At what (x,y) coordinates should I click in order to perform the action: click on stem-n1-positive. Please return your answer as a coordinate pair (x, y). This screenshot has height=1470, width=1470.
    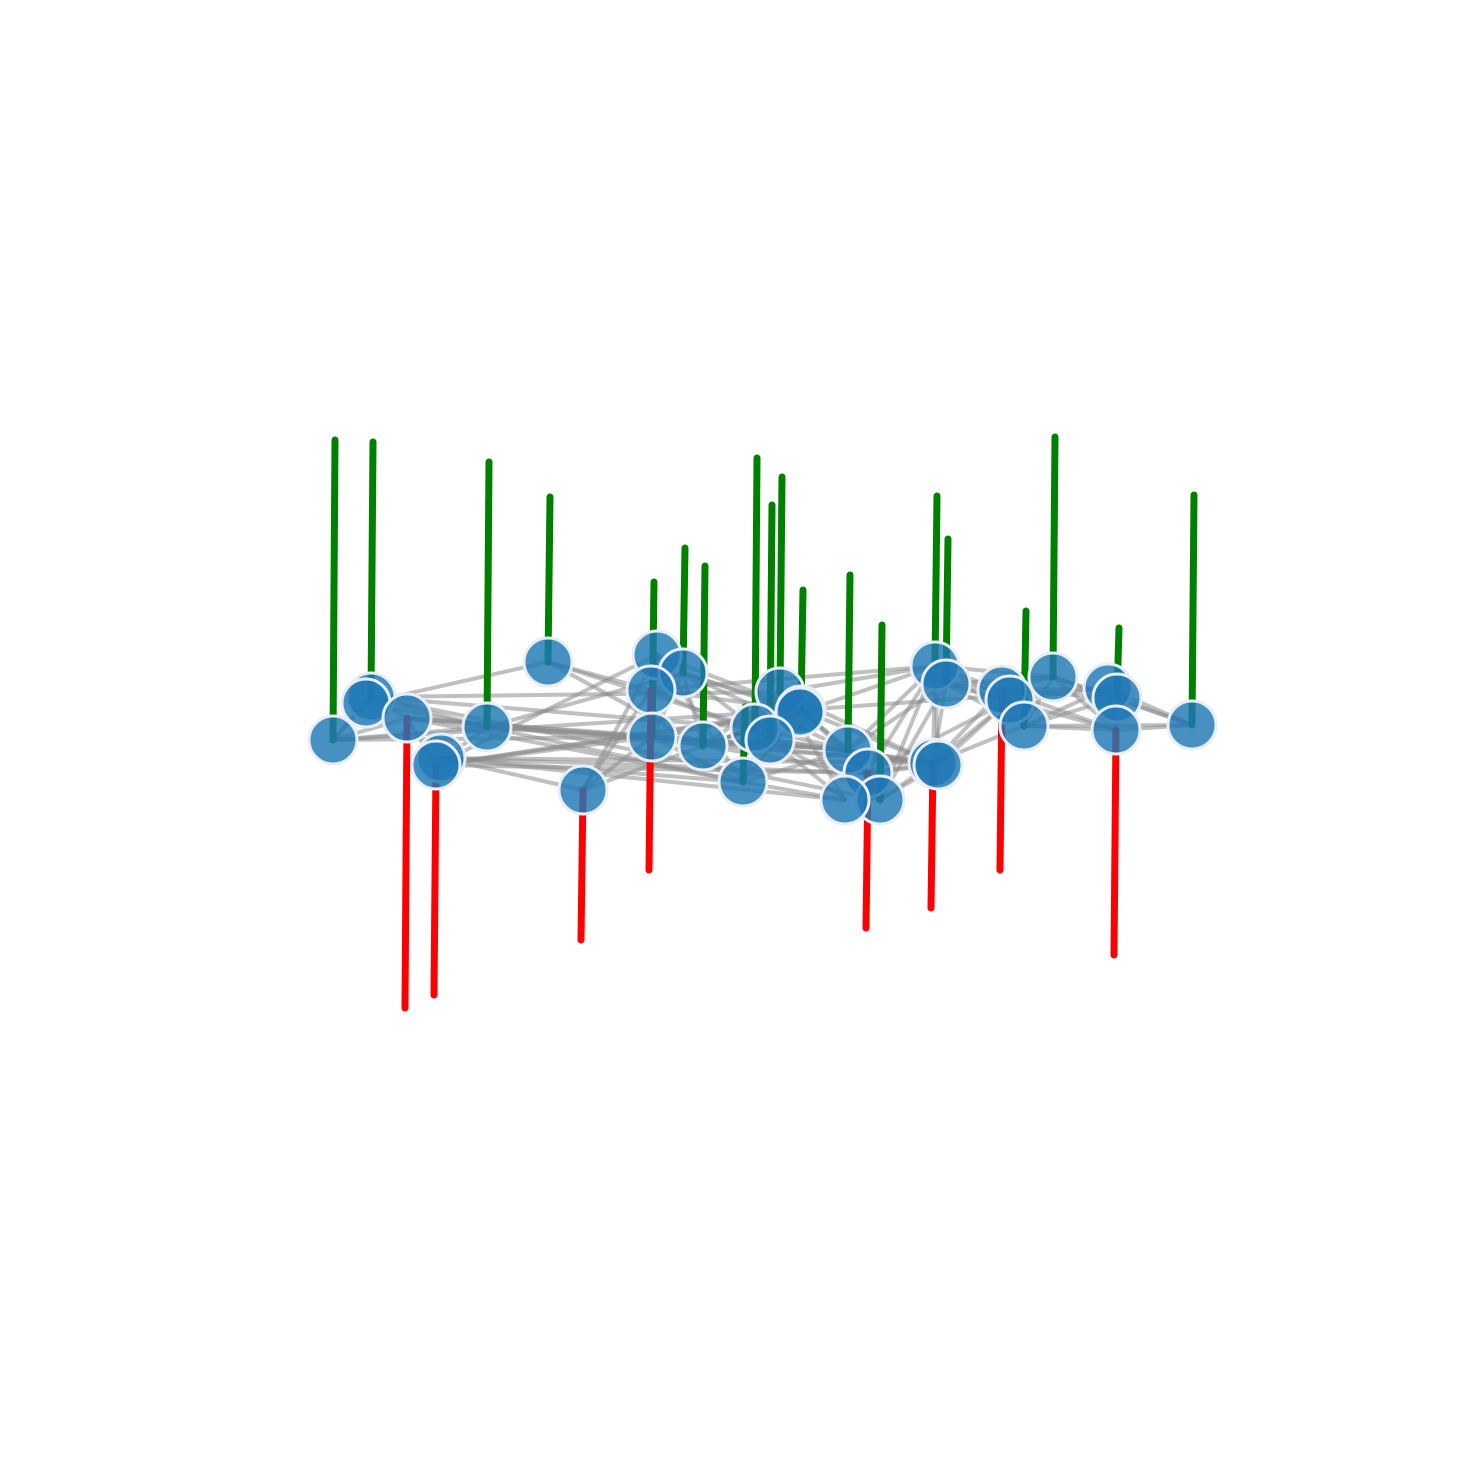
    Looking at the image, I should click on (334, 590).